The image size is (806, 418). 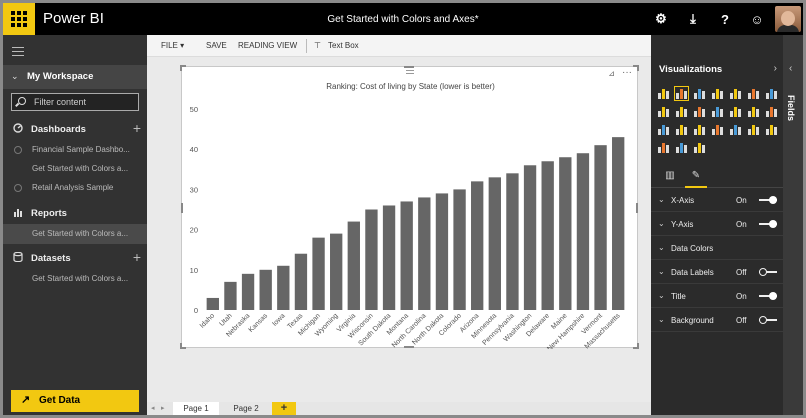 I want to click on scatter-chart-icon, so click(x=753, y=111).